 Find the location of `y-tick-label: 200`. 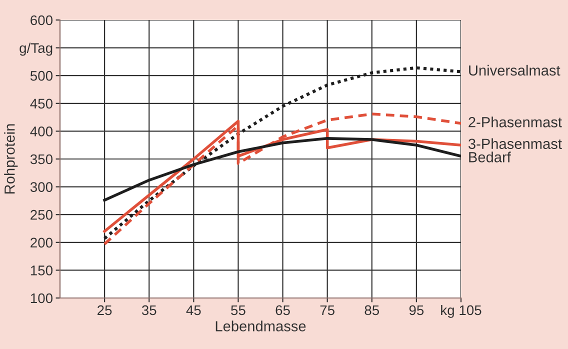

y-tick-label: 200 is located at coordinates (41, 243).